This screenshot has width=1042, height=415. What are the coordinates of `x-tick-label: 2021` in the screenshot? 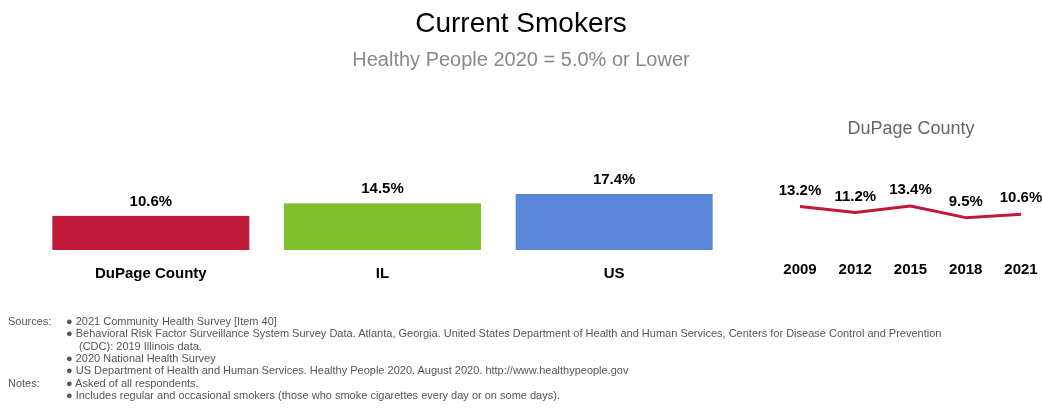 It's located at (1021, 268).